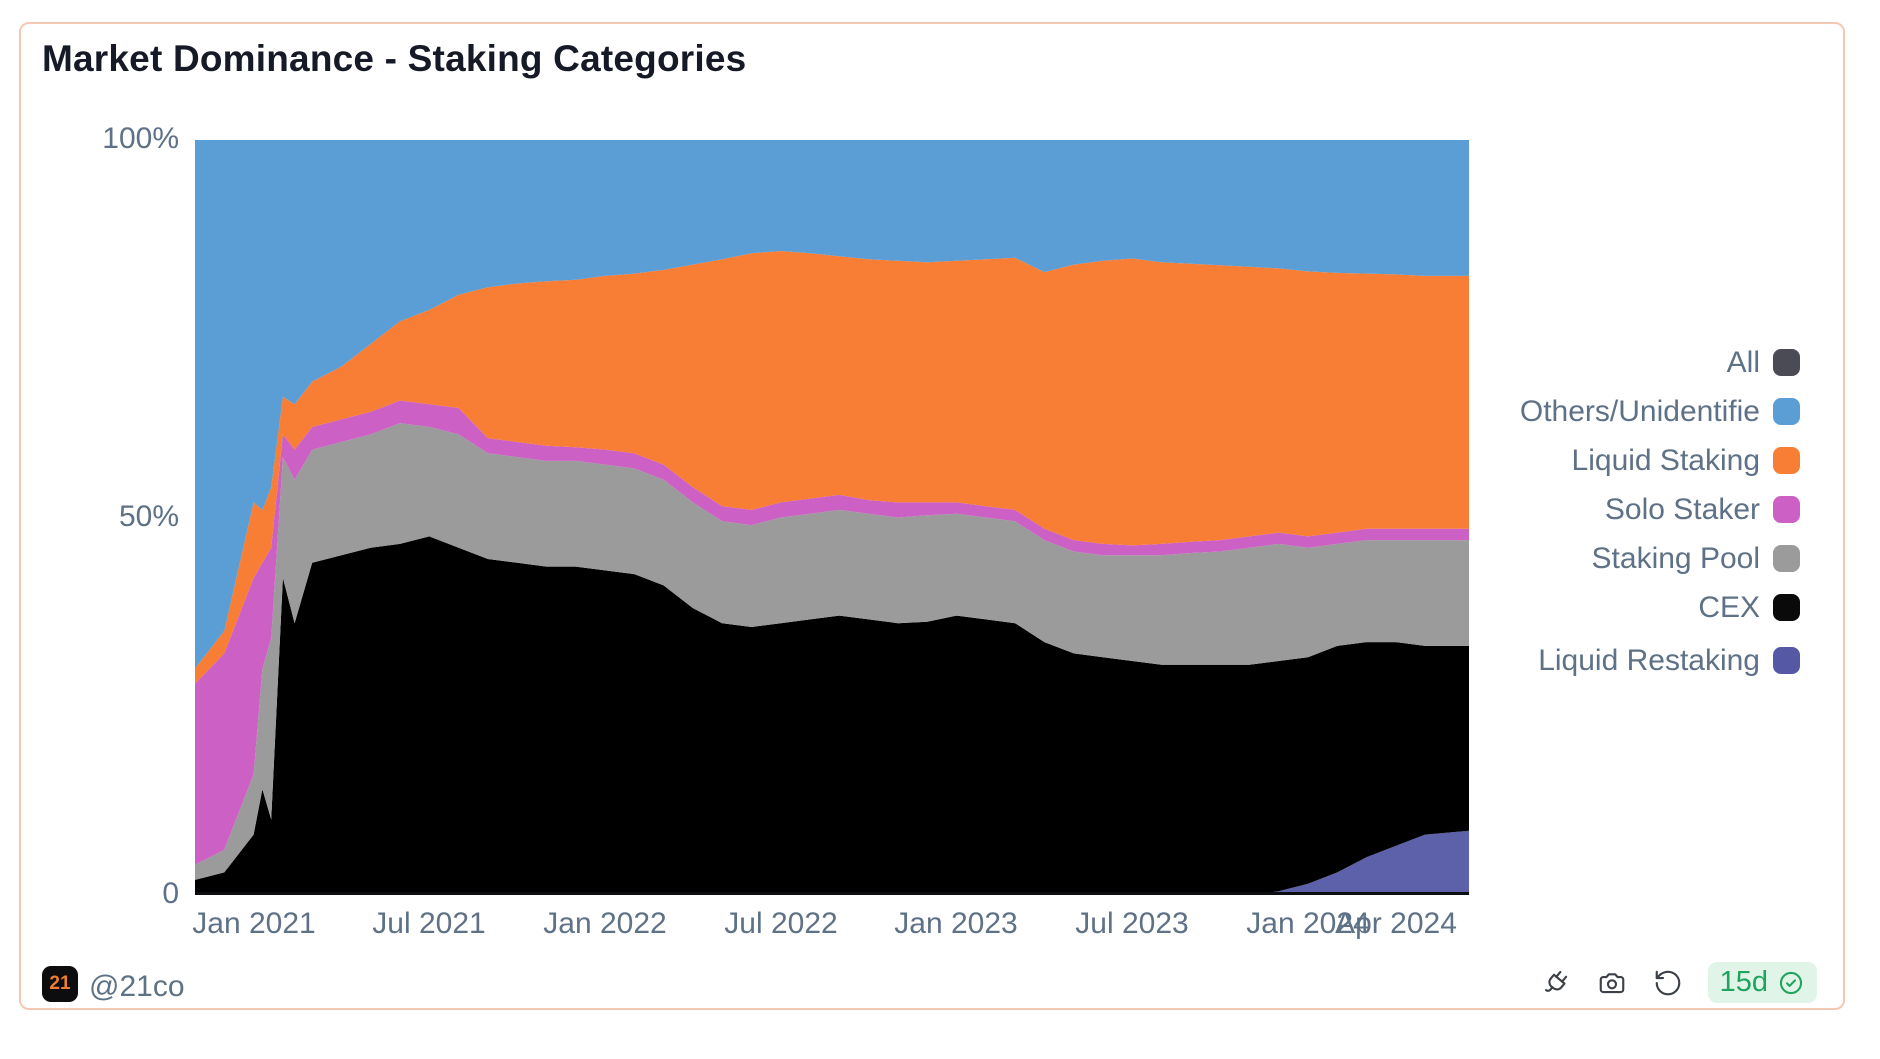 The image size is (1880, 1059). What do you see at coordinates (1668, 983) in the screenshot?
I see `rotate-ccw-icon` at bounding box center [1668, 983].